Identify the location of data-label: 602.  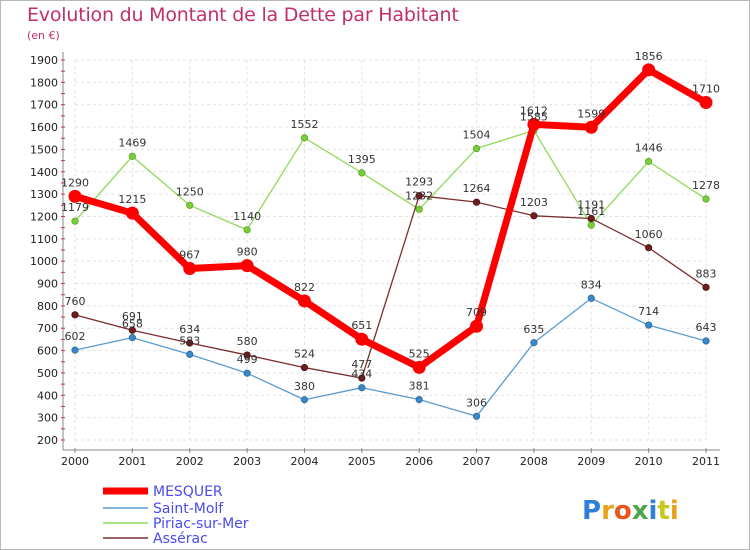
(75, 336).